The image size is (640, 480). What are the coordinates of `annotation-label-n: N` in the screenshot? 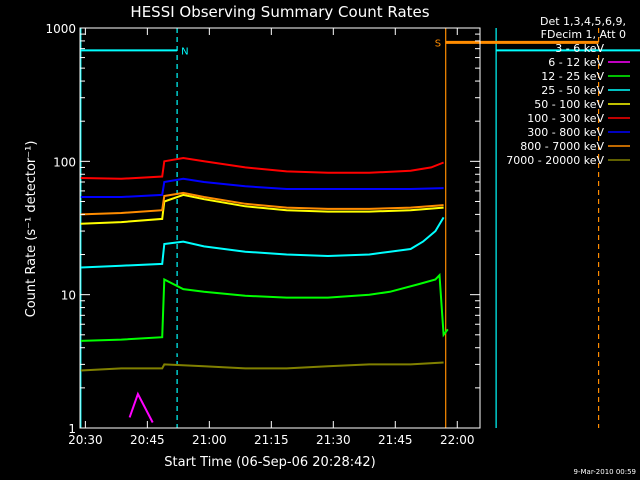 It's located at (184, 51).